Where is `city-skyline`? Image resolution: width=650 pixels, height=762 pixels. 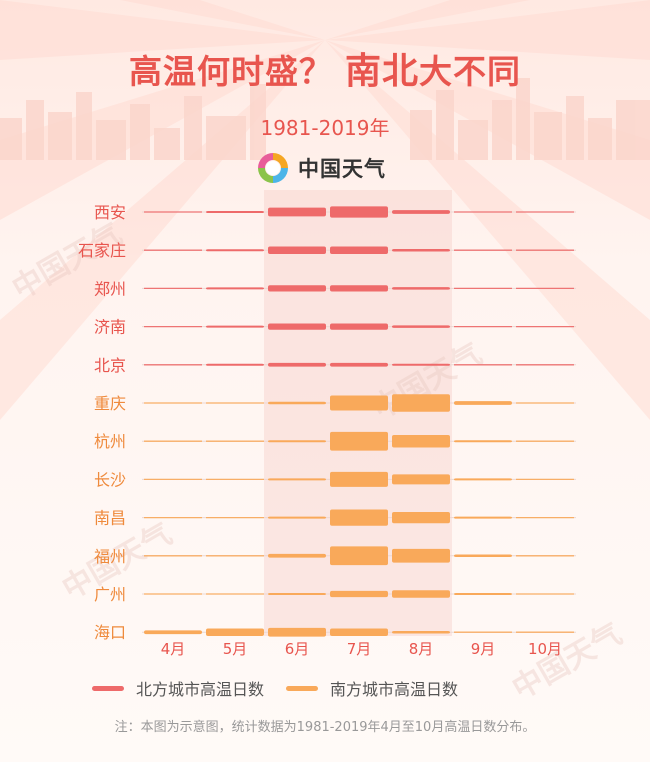 city-skyline is located at coordinates (325, 119).